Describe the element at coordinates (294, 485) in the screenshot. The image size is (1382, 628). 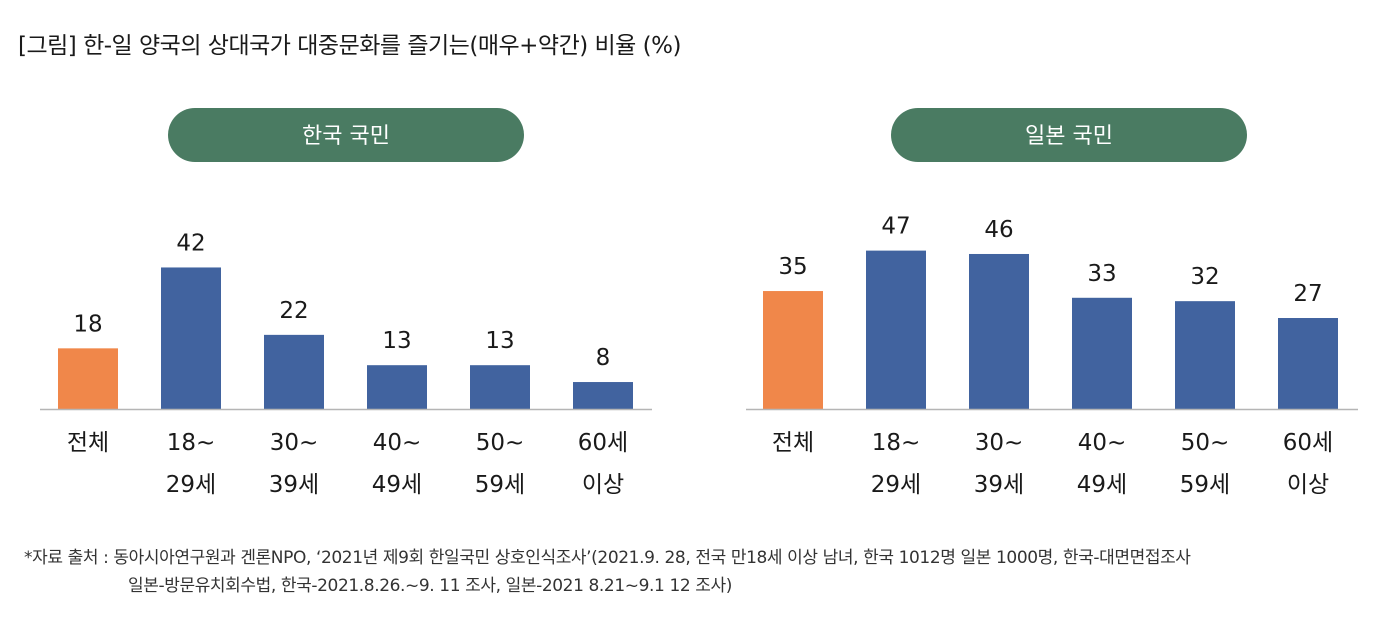
I see `chart-1-category-label-3: 39세` at that location.